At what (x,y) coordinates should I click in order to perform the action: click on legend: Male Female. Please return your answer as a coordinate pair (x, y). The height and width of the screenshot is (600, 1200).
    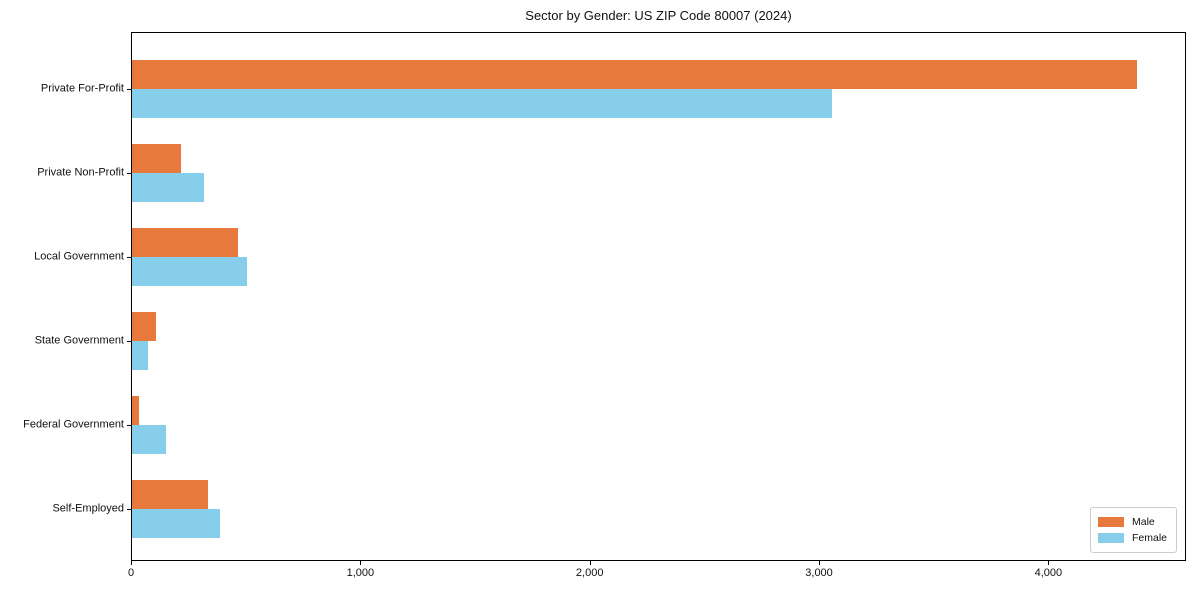
    Looking at the image, I should click on (1133, 530).